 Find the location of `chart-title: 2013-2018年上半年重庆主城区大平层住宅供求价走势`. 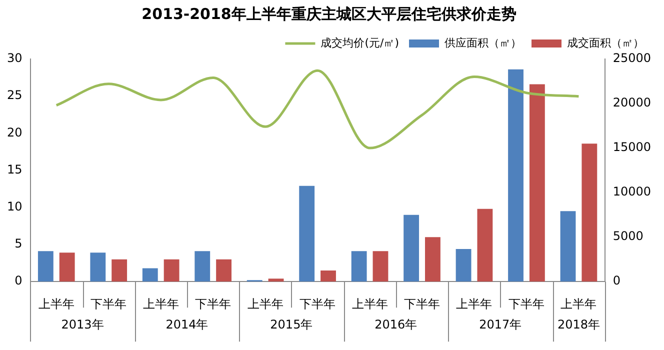

chart-title: 2013-2018年上半年重庆主城区大平层住宅供求价走势 is located at coordinates (329, 13).